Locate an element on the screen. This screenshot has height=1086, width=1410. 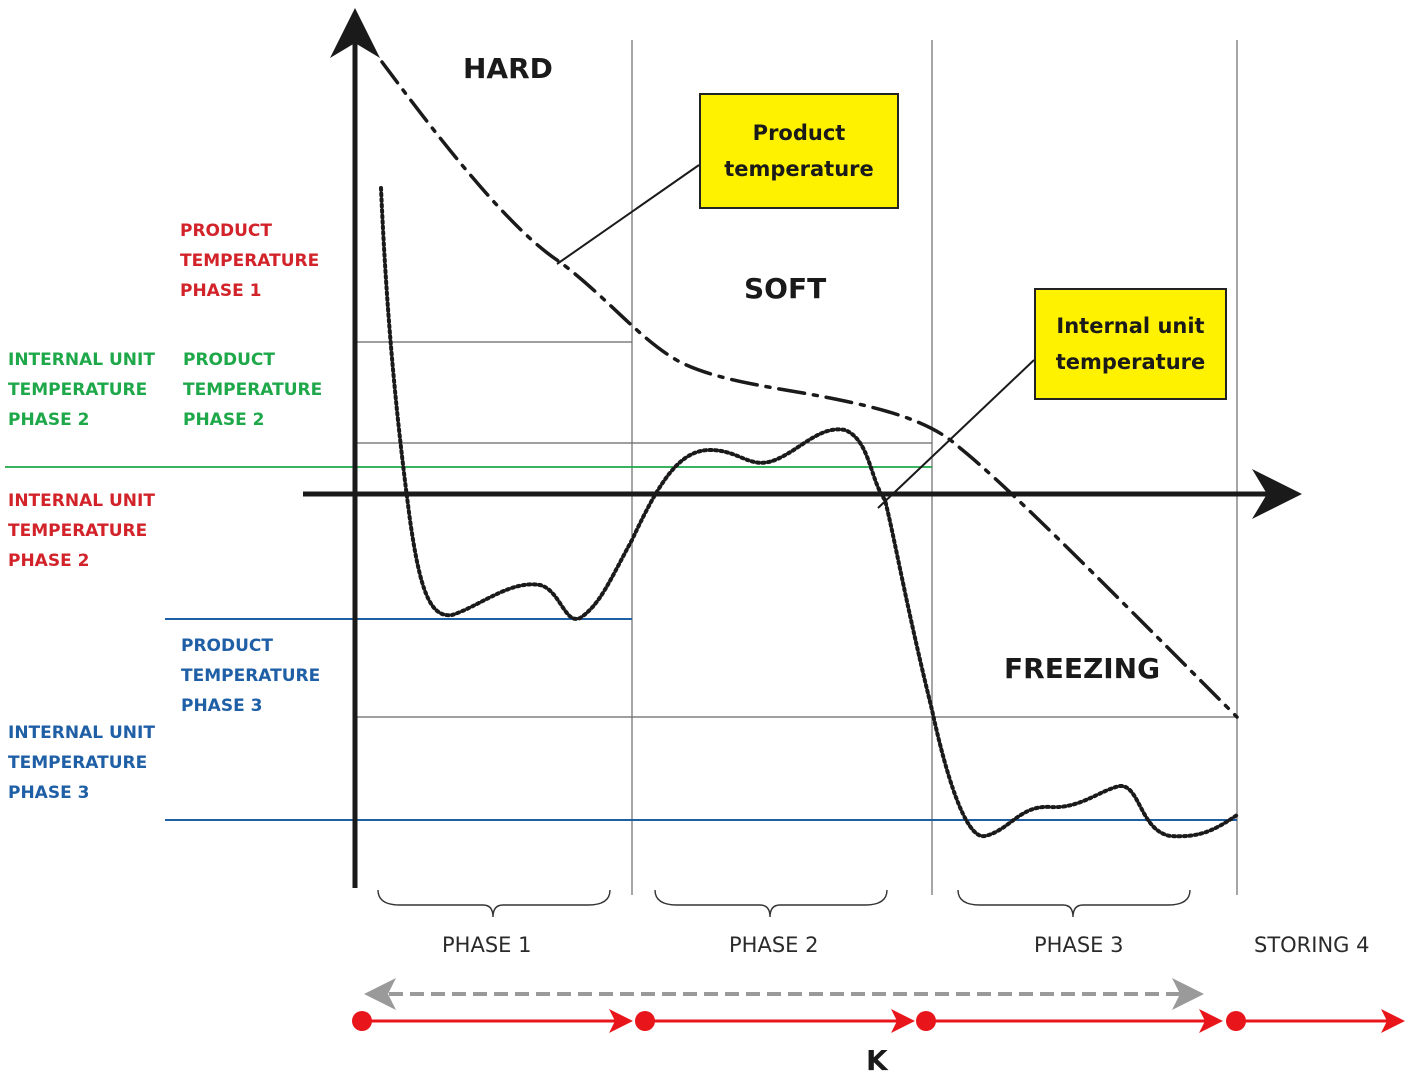
label-product-temperature-phase-2: PRODUCT TEMPERATURE PHASE 2 is located at coordinates (252, 390).